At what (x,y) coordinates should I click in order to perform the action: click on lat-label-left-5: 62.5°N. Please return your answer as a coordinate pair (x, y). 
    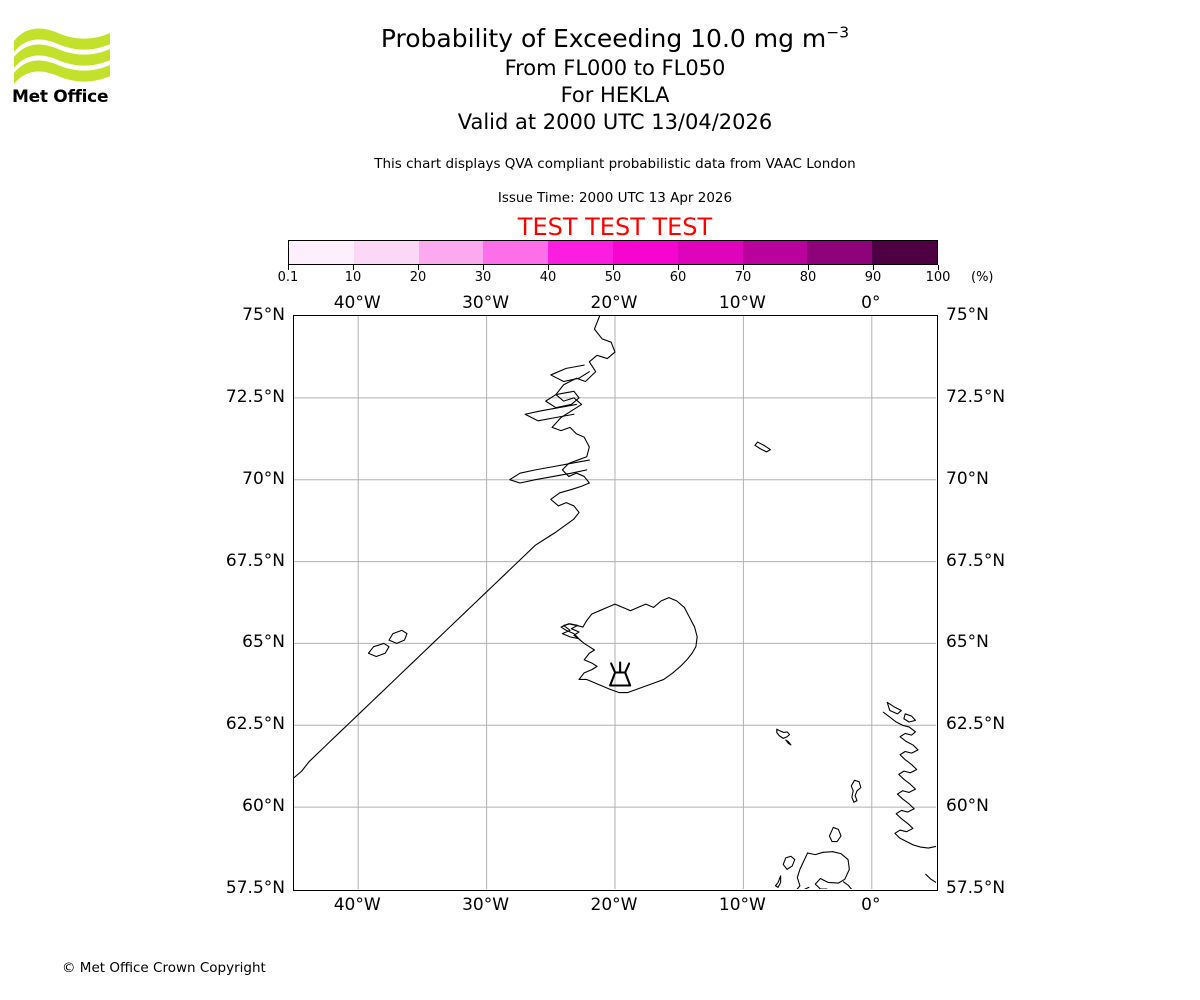
    Looking at the image, I should click on (255, 724).